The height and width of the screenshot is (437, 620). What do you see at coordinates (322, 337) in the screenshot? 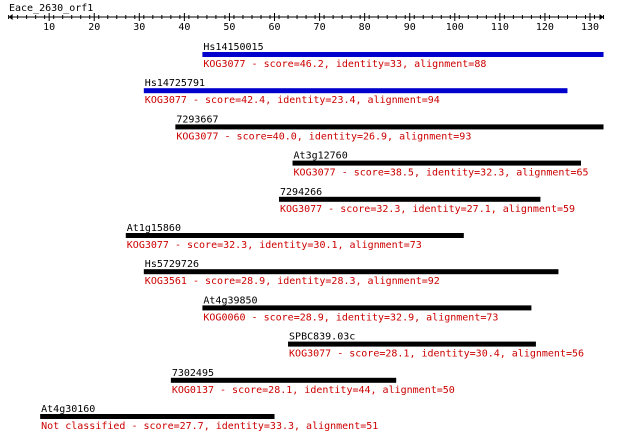
I see `hit-name: SPBC839.03c` at bounding box center [322, 337].